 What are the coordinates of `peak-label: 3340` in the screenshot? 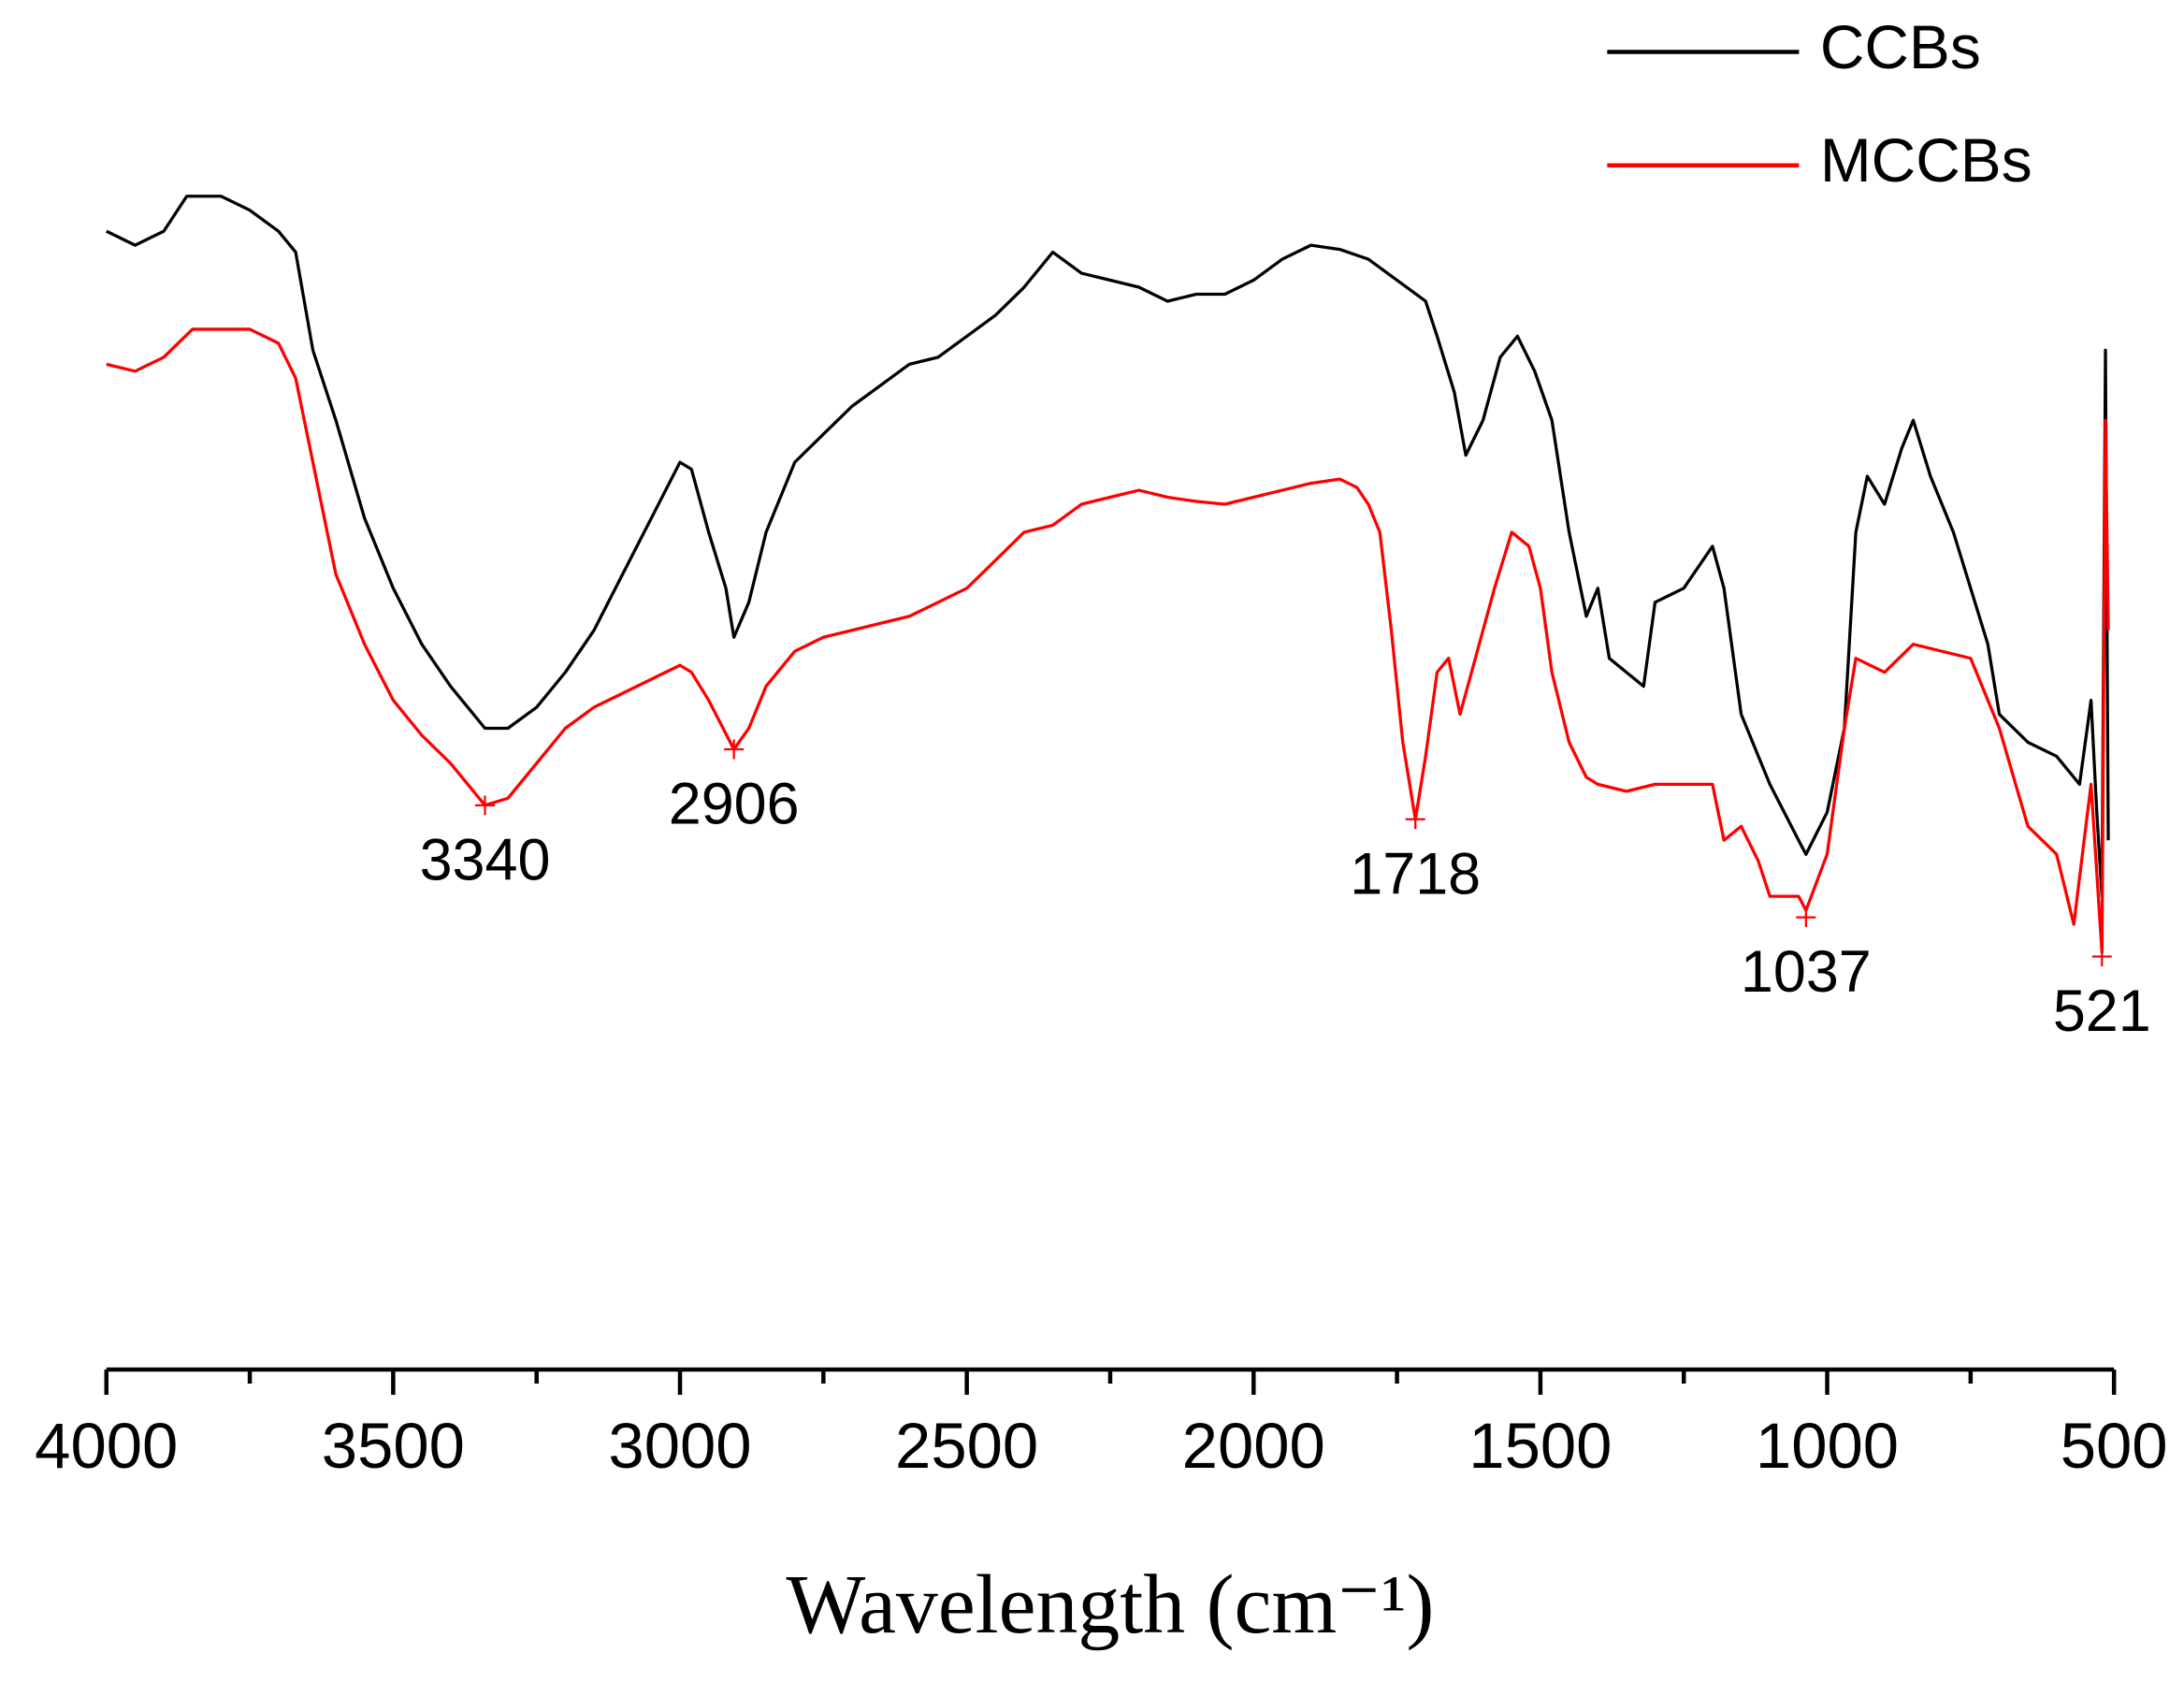 It's located at (485, 859).